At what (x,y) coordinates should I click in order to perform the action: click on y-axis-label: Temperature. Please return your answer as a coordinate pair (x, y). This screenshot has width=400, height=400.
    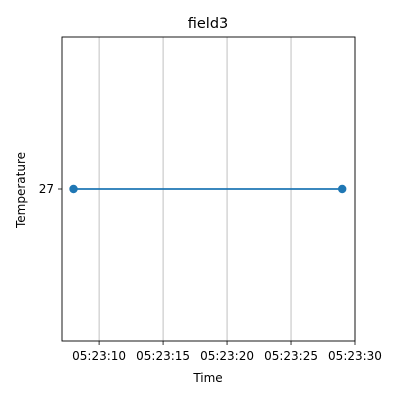
    Looking at the image, I should click on (21, 190).